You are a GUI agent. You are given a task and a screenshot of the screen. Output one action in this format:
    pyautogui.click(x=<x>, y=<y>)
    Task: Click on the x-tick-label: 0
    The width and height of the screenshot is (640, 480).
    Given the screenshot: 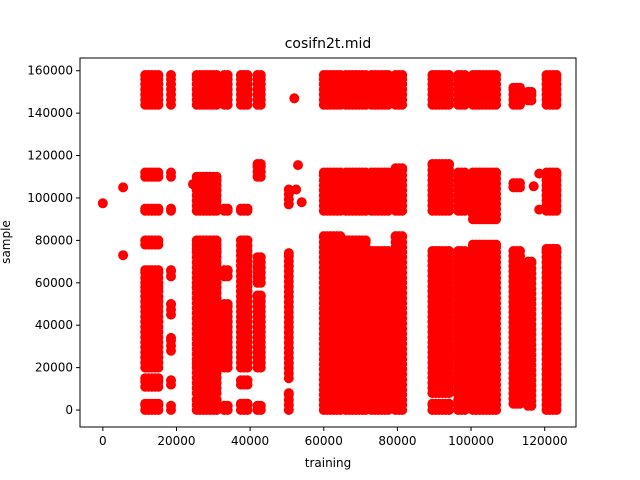 What is the action you would take?
    pyautogui.click(x=103, y=441)
    